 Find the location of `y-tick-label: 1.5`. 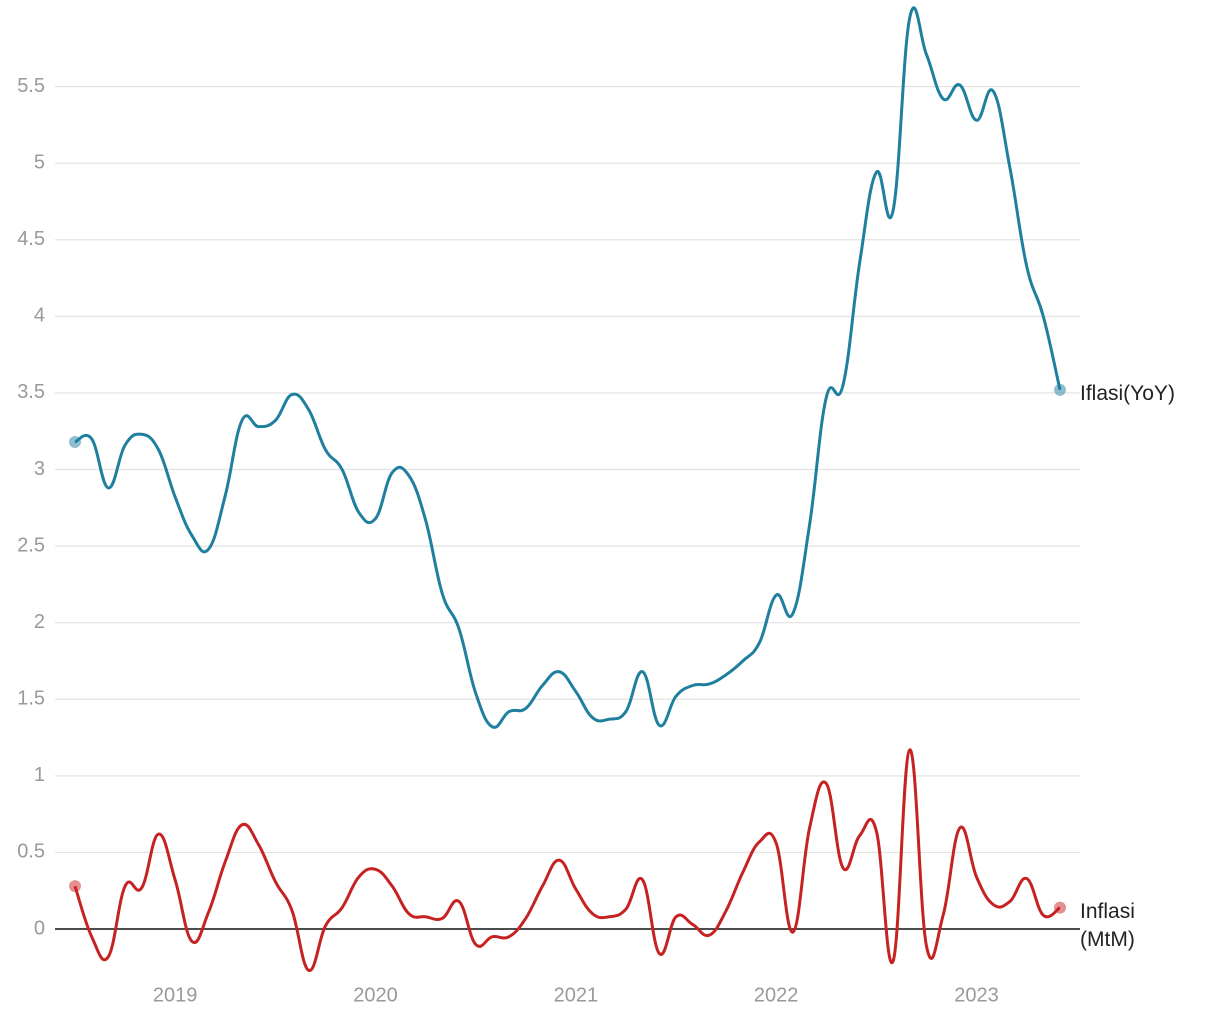

y-tick-label: 1.5 is located at coordinates (31, 699).